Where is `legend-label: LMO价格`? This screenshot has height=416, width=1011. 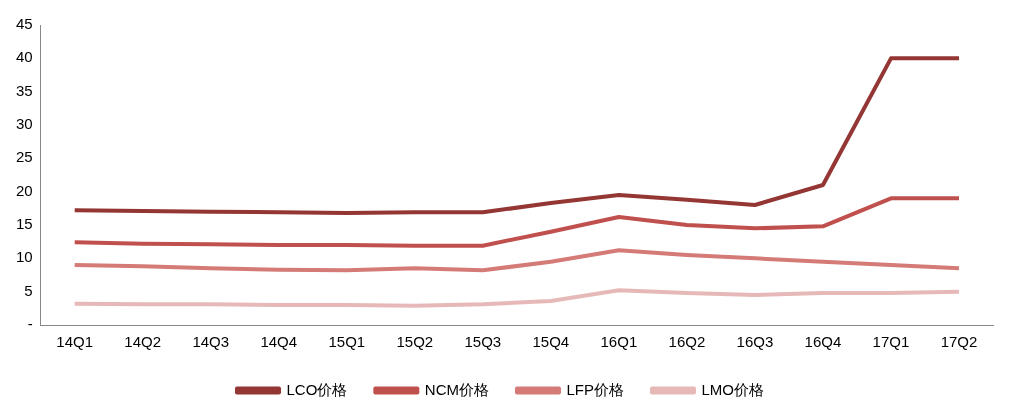 legend-label: LMO价格 is located at coordinates (733, 389).